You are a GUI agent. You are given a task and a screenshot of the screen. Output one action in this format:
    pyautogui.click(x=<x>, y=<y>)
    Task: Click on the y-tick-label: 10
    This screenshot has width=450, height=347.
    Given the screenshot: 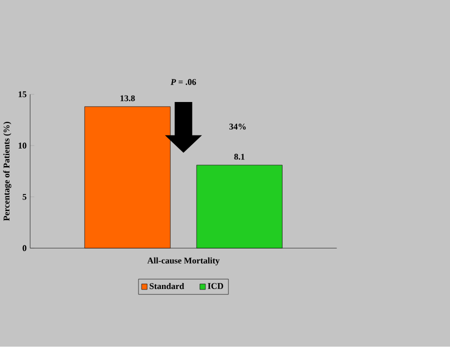 What is the action you would take?
    pyautogui.click(x=22, y=145)
    